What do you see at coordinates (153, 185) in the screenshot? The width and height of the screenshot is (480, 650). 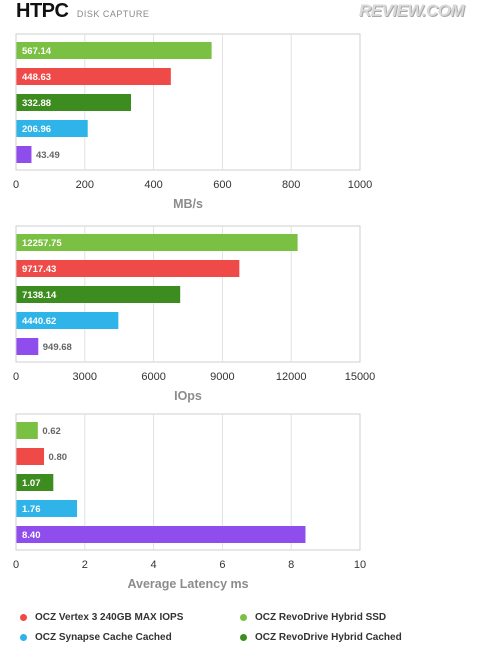 I see `tick-label: 400` at bounding box center [153, 185].